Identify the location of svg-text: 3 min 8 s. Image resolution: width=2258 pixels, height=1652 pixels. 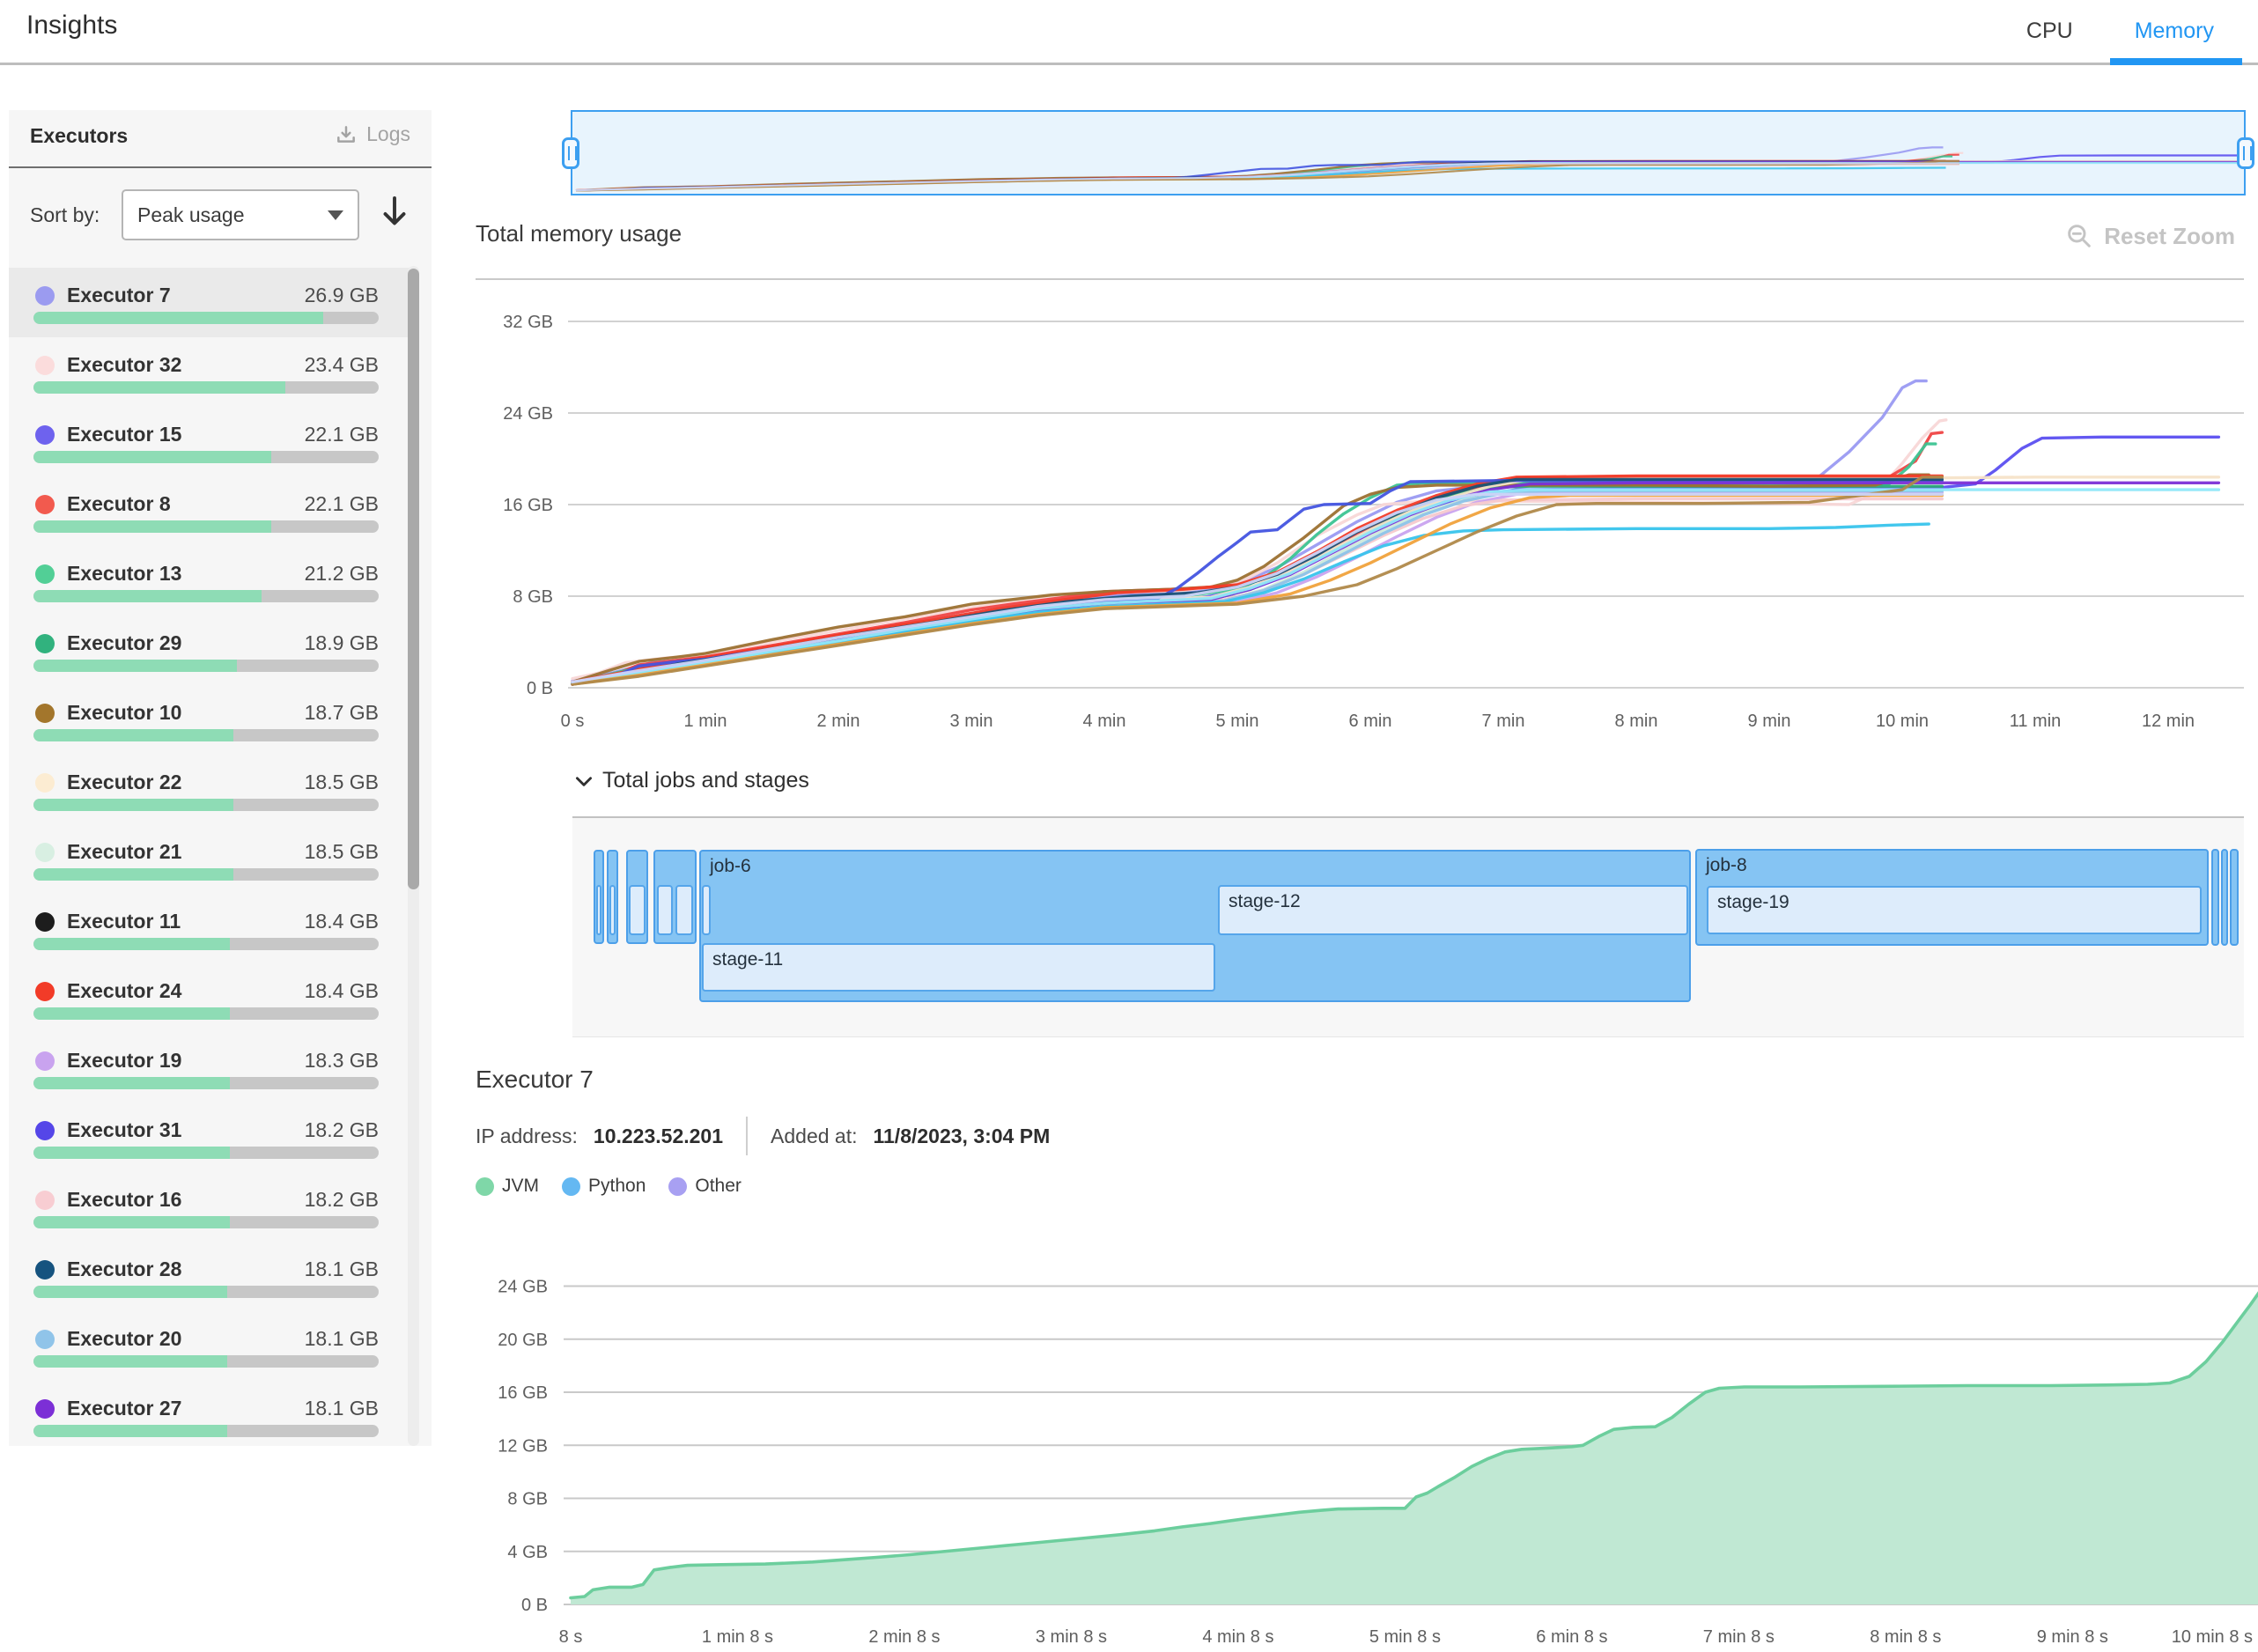
(1071, 1637).